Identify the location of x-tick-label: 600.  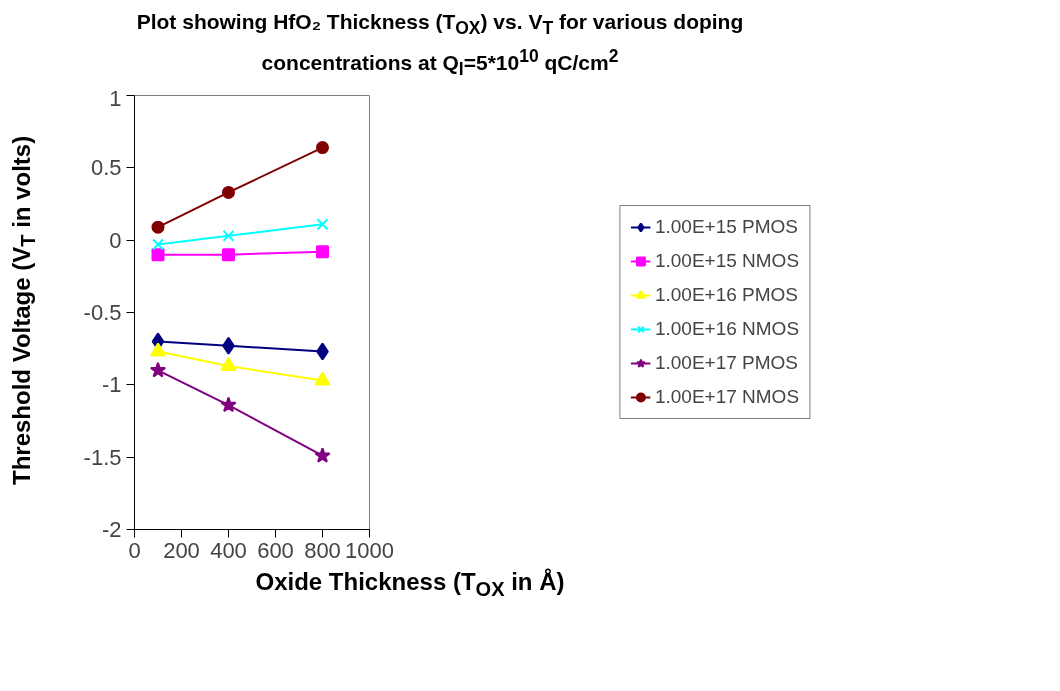
(275, 550).